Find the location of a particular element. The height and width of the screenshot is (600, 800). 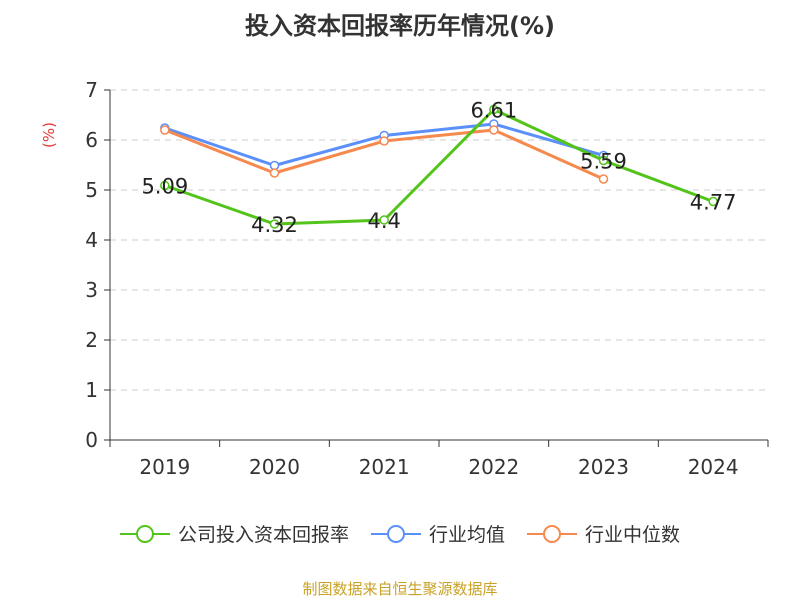

x-tick-label-2019: 2019 is located at coordinates (164, 467).